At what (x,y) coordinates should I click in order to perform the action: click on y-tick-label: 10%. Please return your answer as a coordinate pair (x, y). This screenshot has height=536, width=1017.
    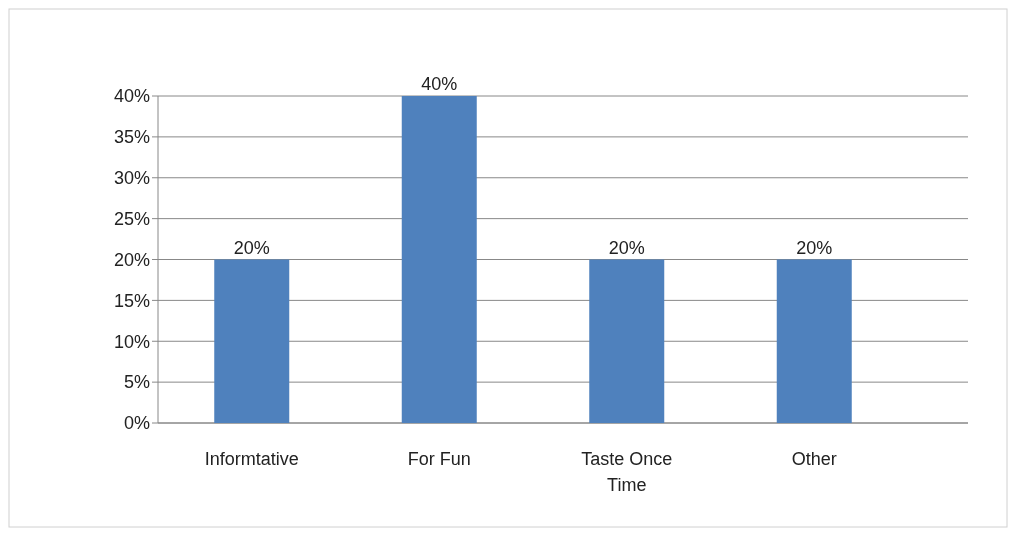
    Looking at the image, I should click on (131, 341).